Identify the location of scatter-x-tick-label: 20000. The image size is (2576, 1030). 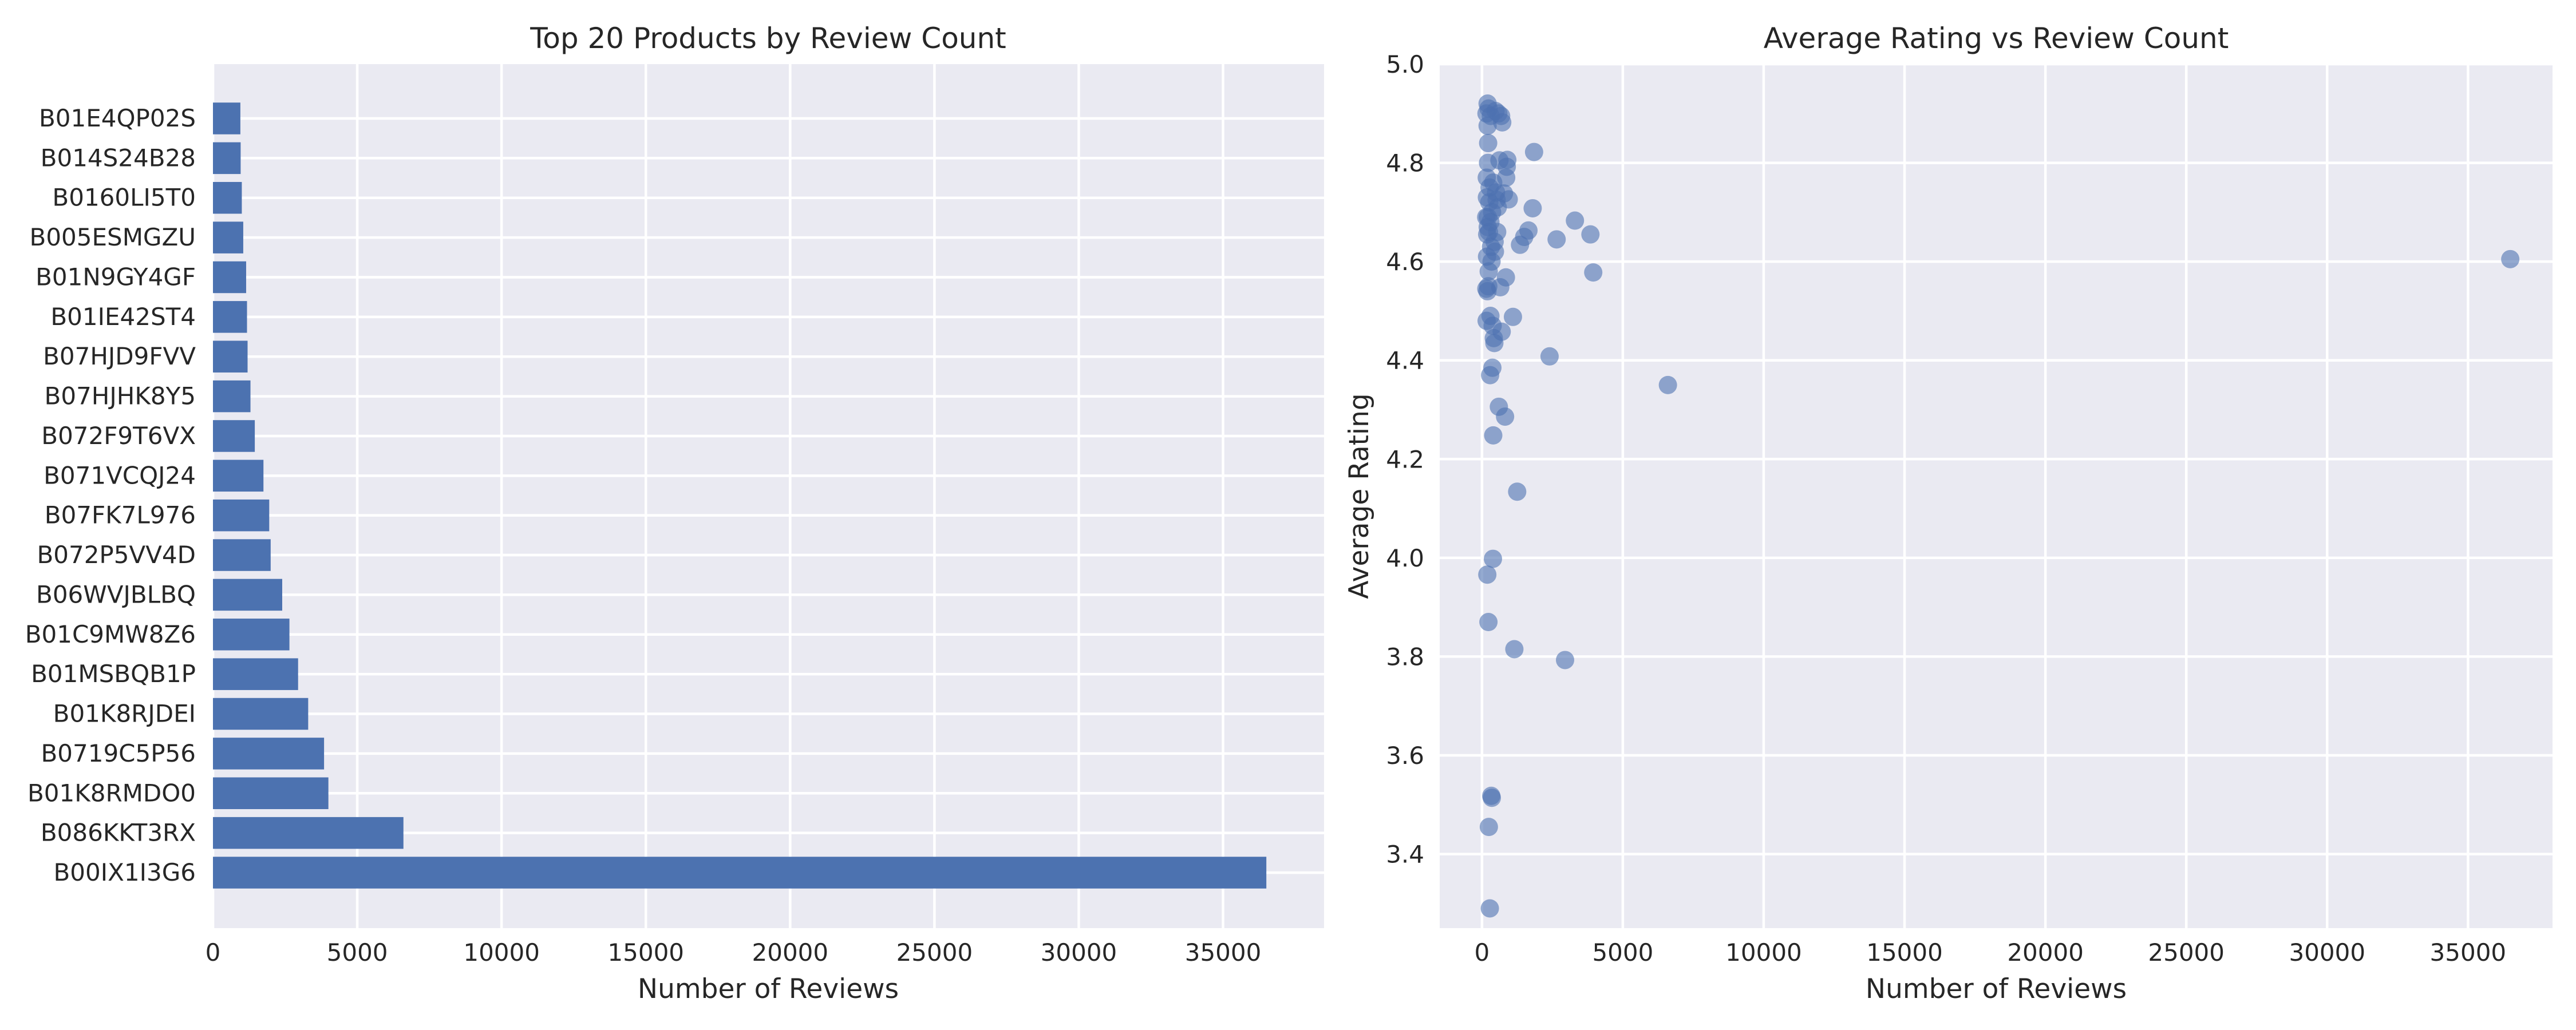
(2045, 952).